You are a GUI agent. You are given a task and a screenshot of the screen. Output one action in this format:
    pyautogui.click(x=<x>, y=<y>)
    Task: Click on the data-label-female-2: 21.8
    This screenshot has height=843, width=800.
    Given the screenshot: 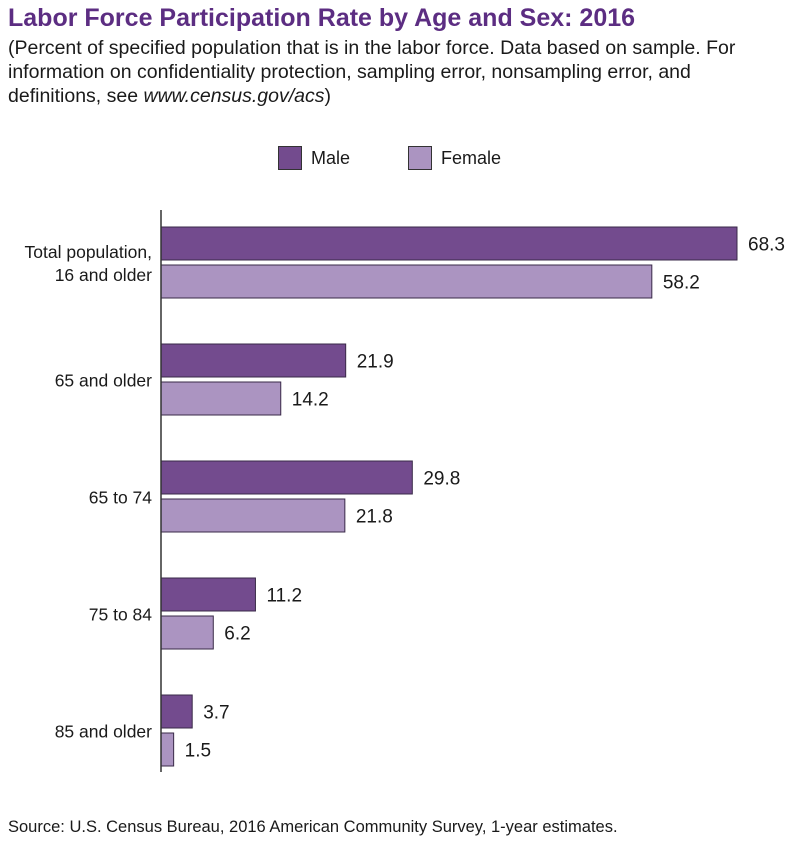 What is the action you would take?
    pyautogui.click(x=374, y=517)
    